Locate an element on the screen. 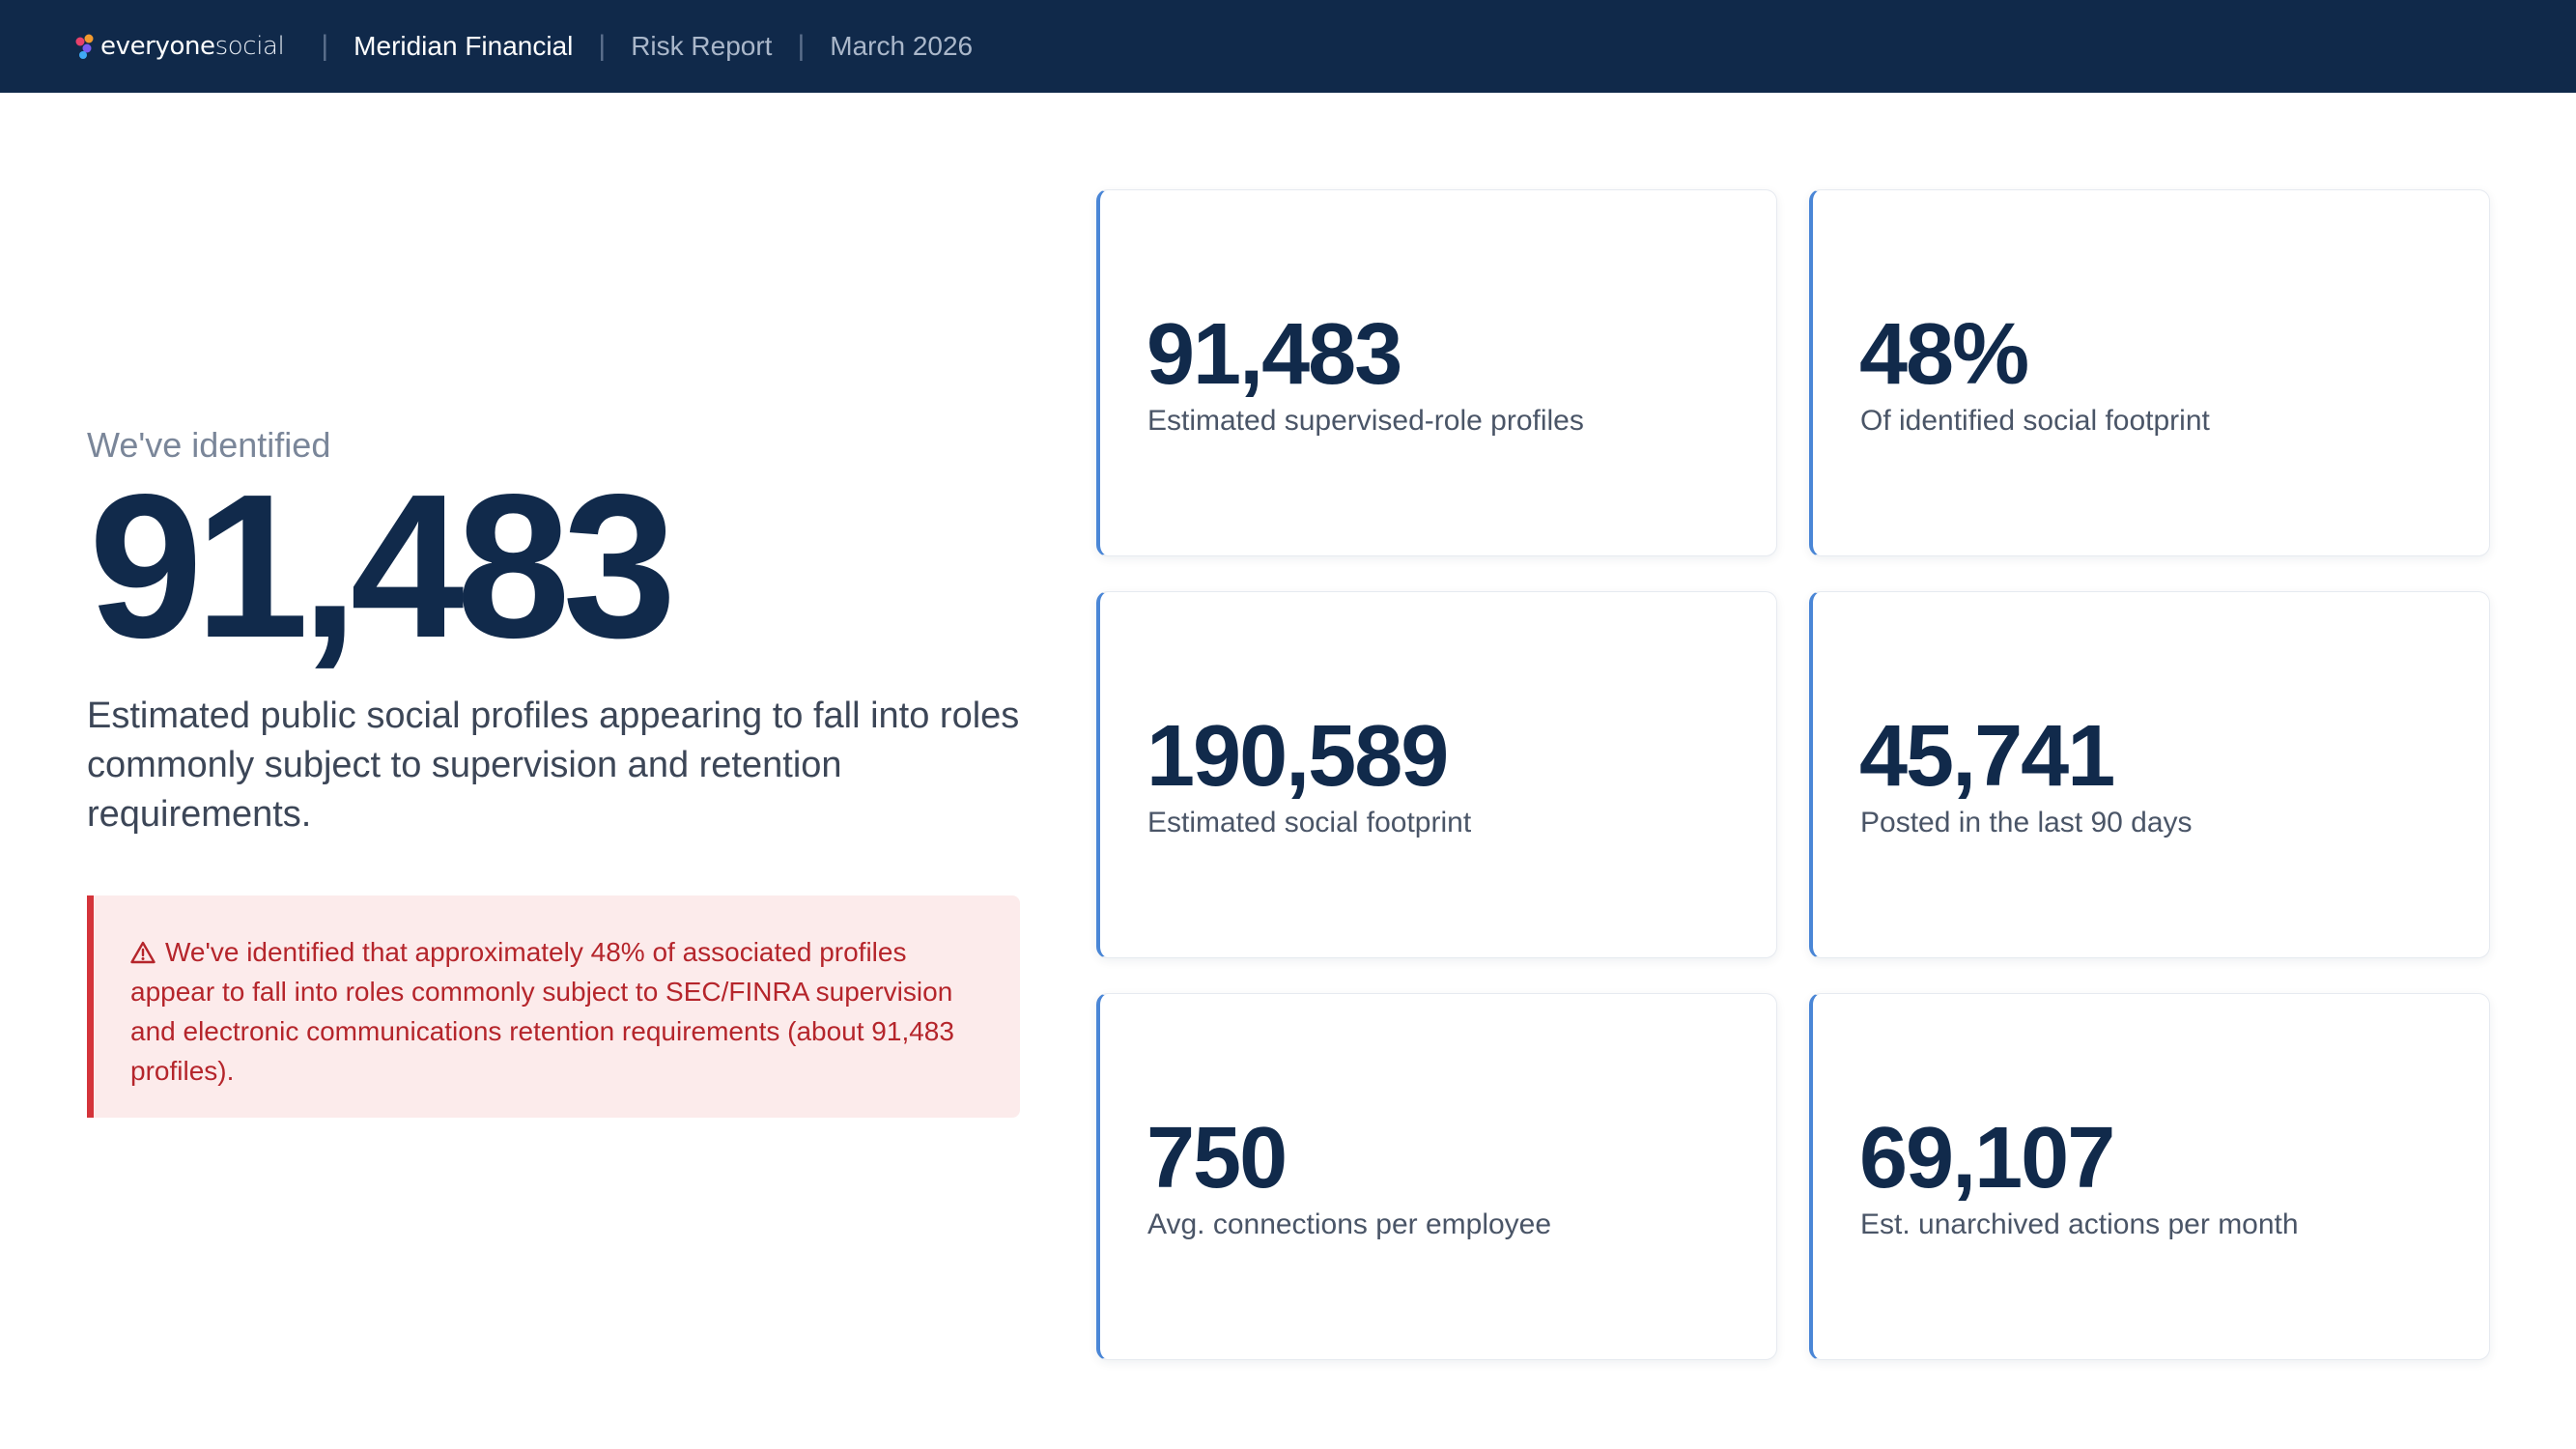  kpi-card-footprint-share: 48% Of identified social footprint is located at coordinates (2149, 372).